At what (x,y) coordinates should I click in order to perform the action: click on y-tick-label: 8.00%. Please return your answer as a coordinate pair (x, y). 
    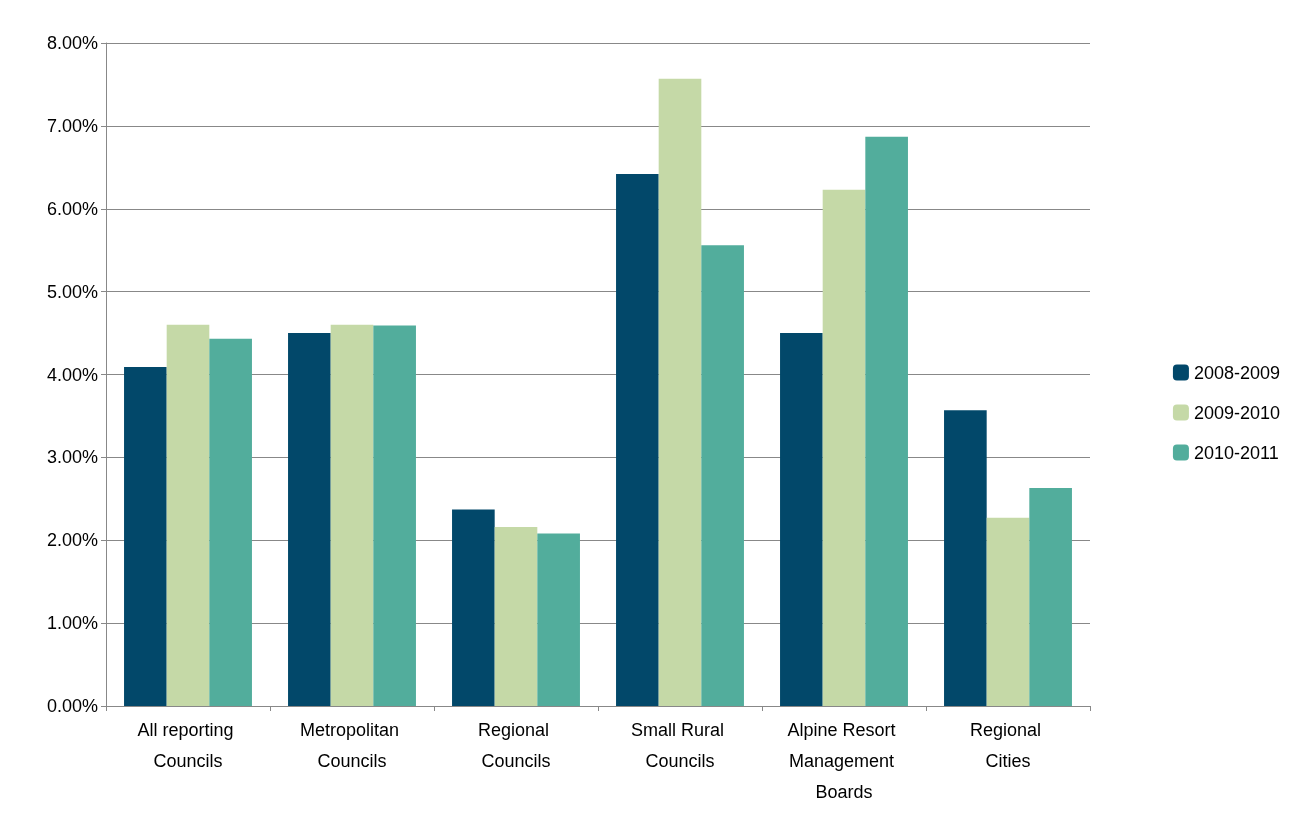
    Looking at the image, I should click on (72, 43).